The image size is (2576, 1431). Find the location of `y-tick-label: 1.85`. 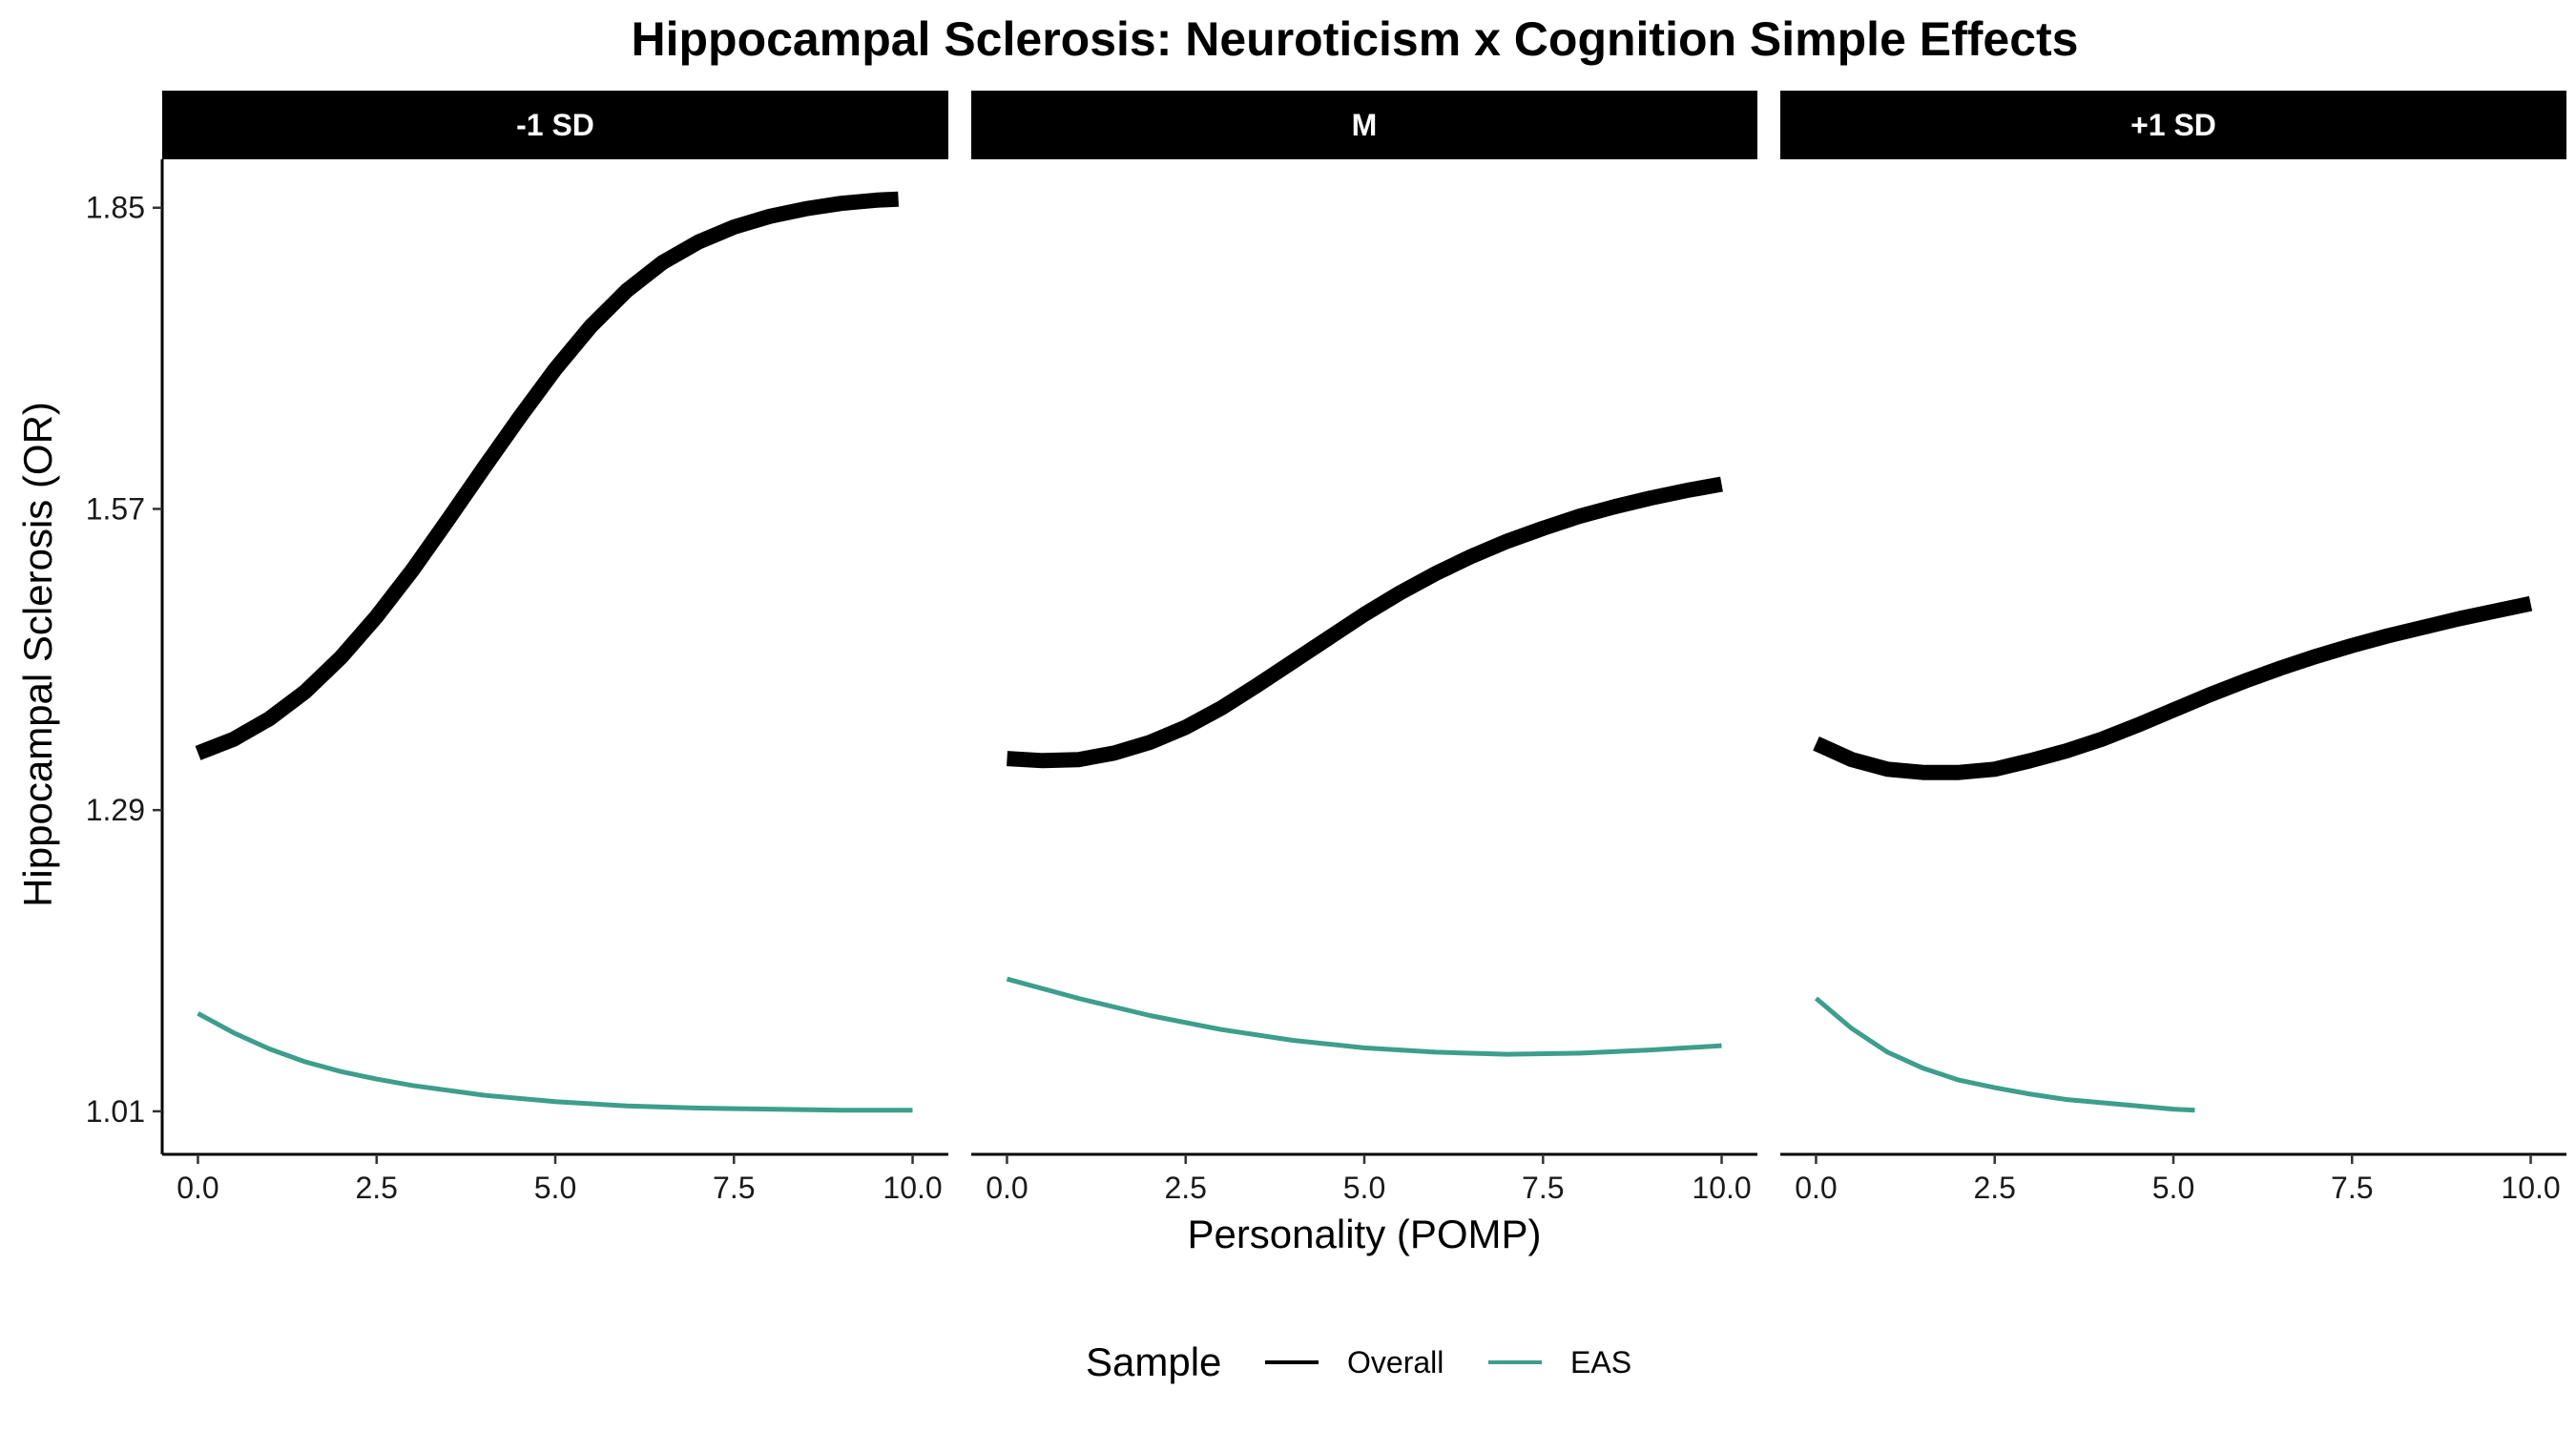

y-tick-label: 1.85 is located at coordinates (115, 208).